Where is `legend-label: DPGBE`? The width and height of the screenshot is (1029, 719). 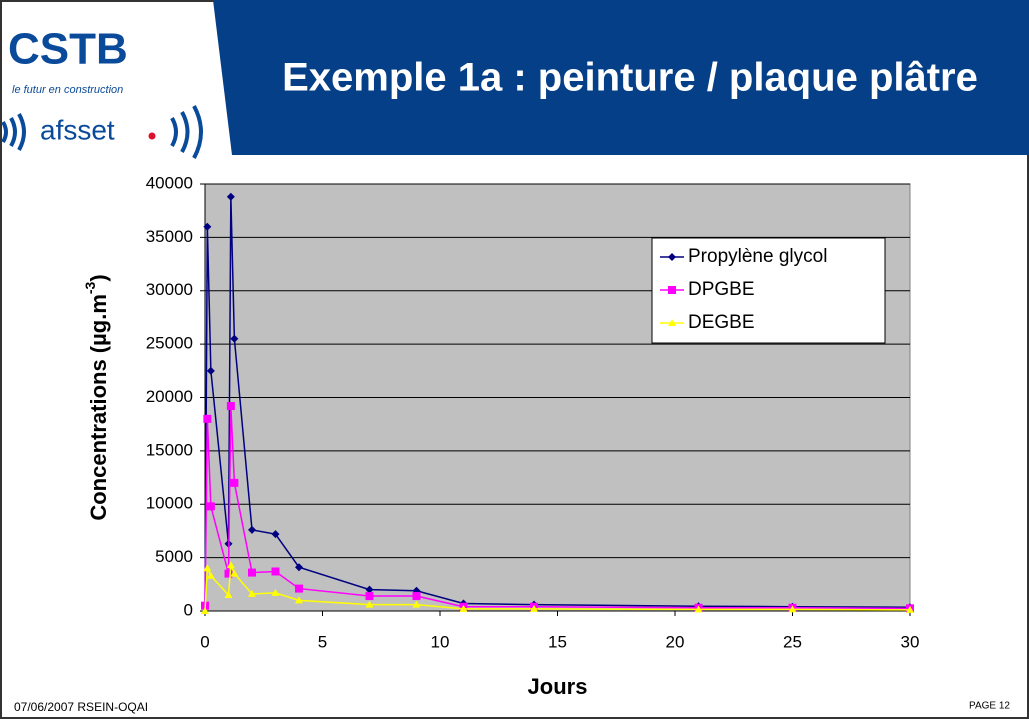 legend-label: DPGBE is located at coordinates (721, 289).